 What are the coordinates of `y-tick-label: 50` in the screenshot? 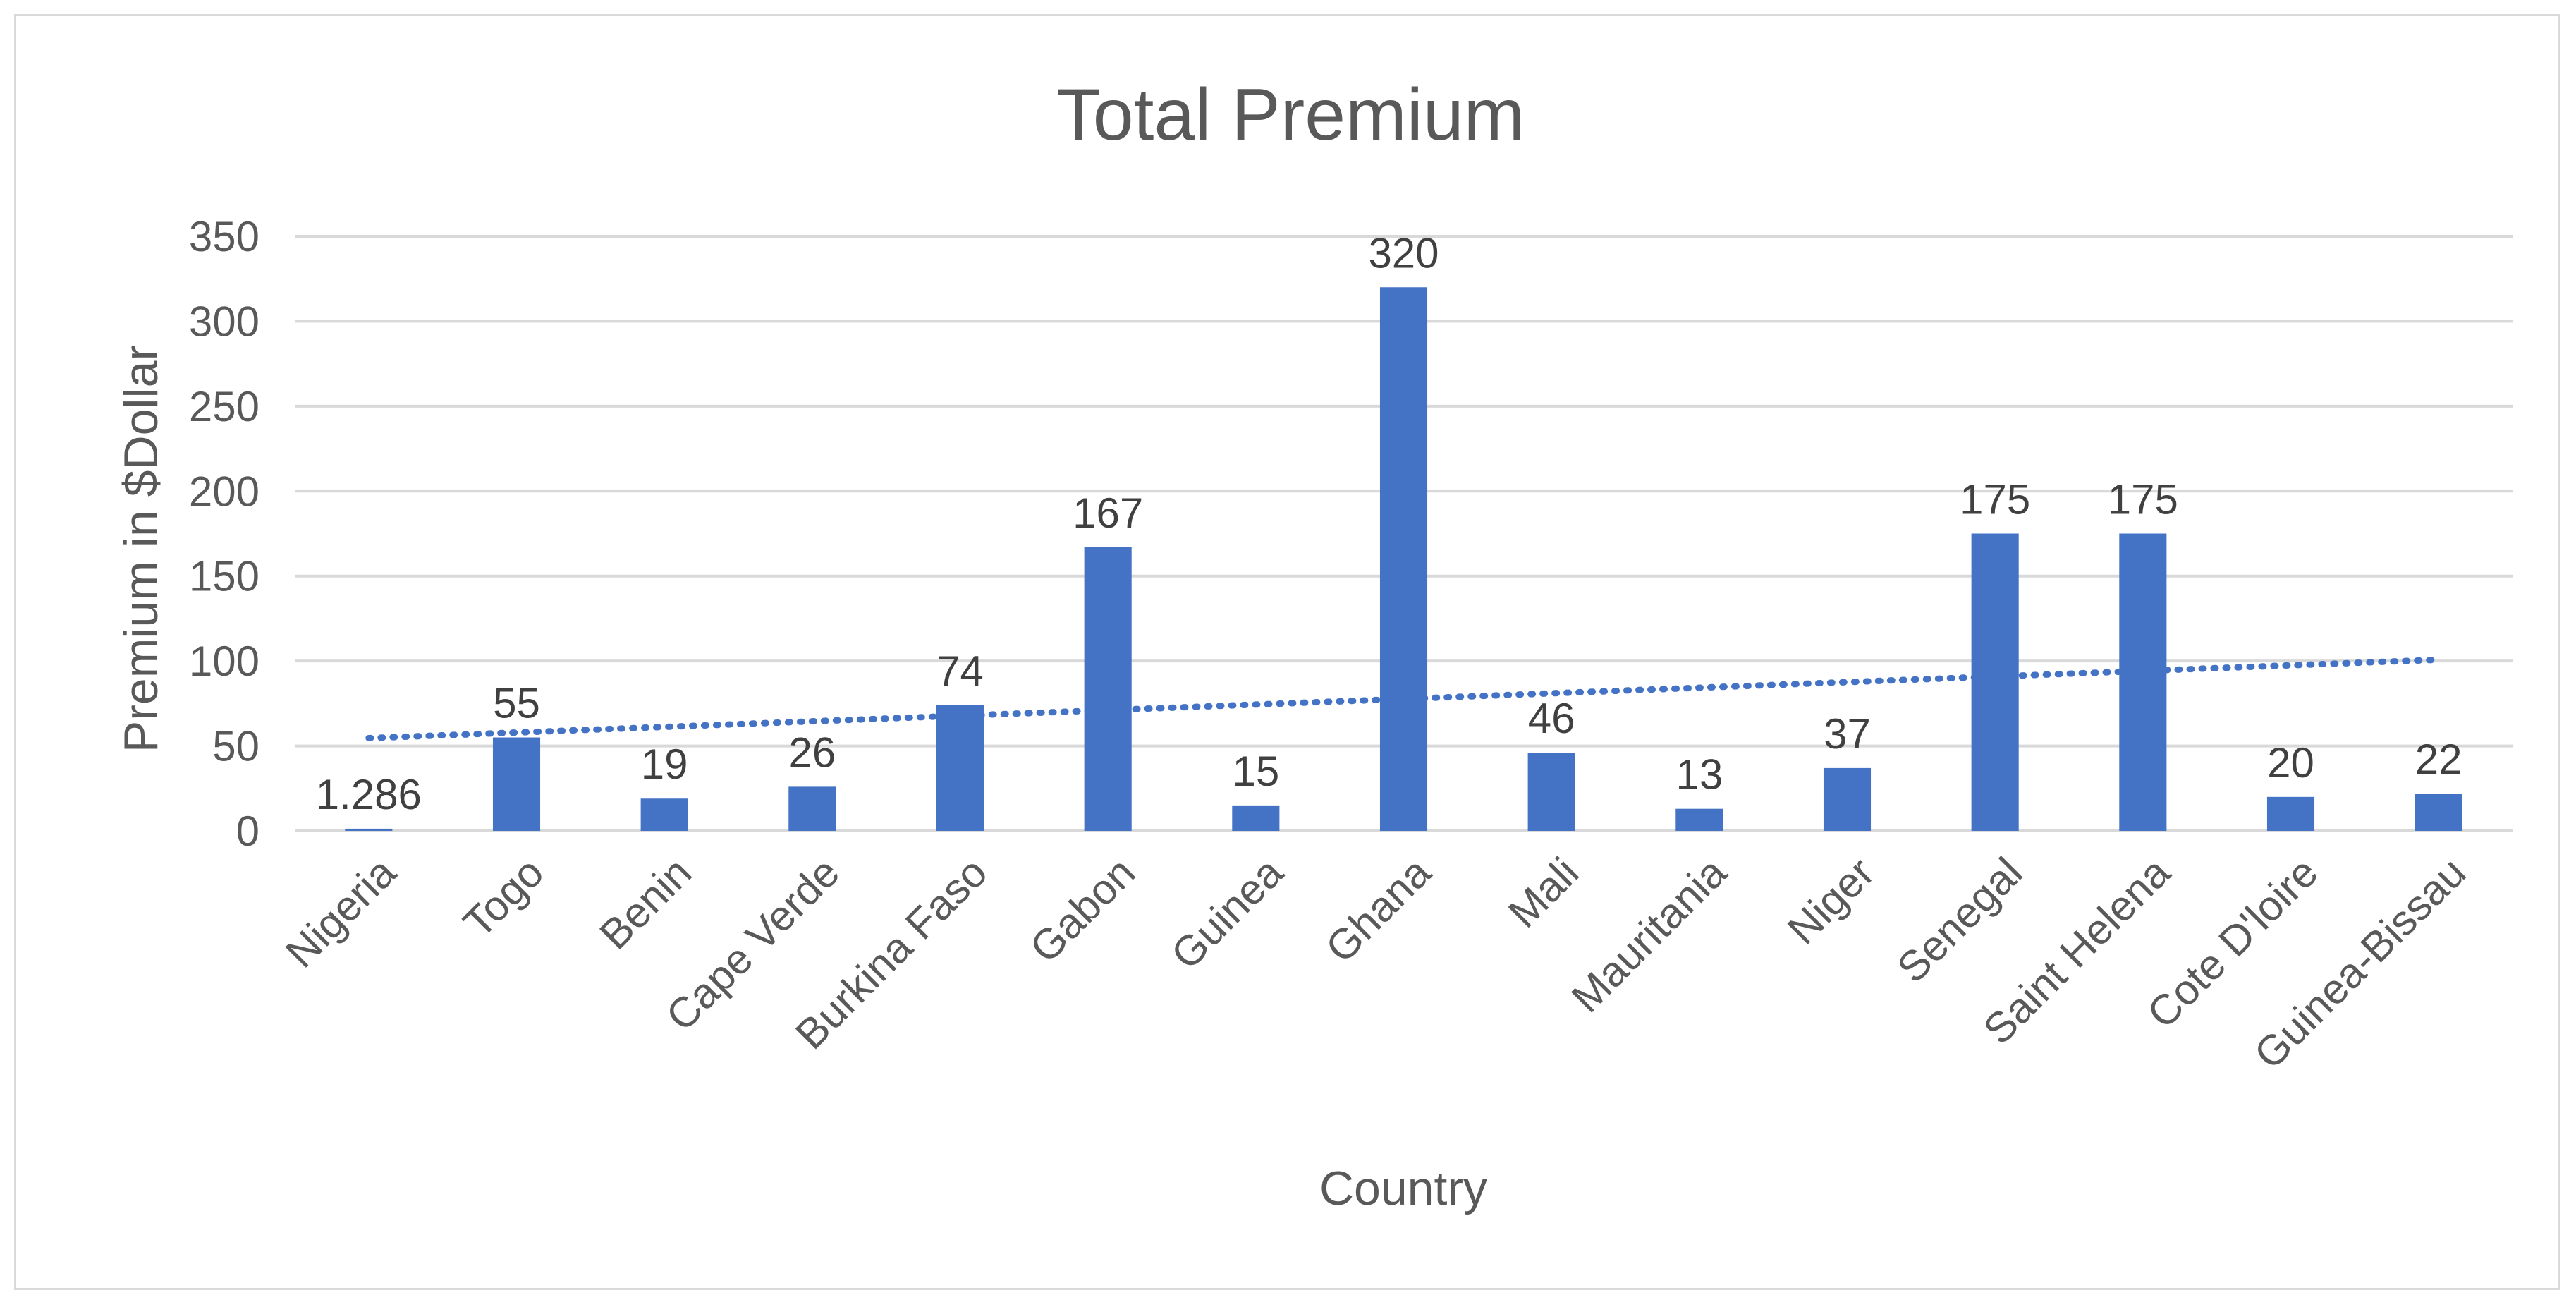 It's located at (236, 746).